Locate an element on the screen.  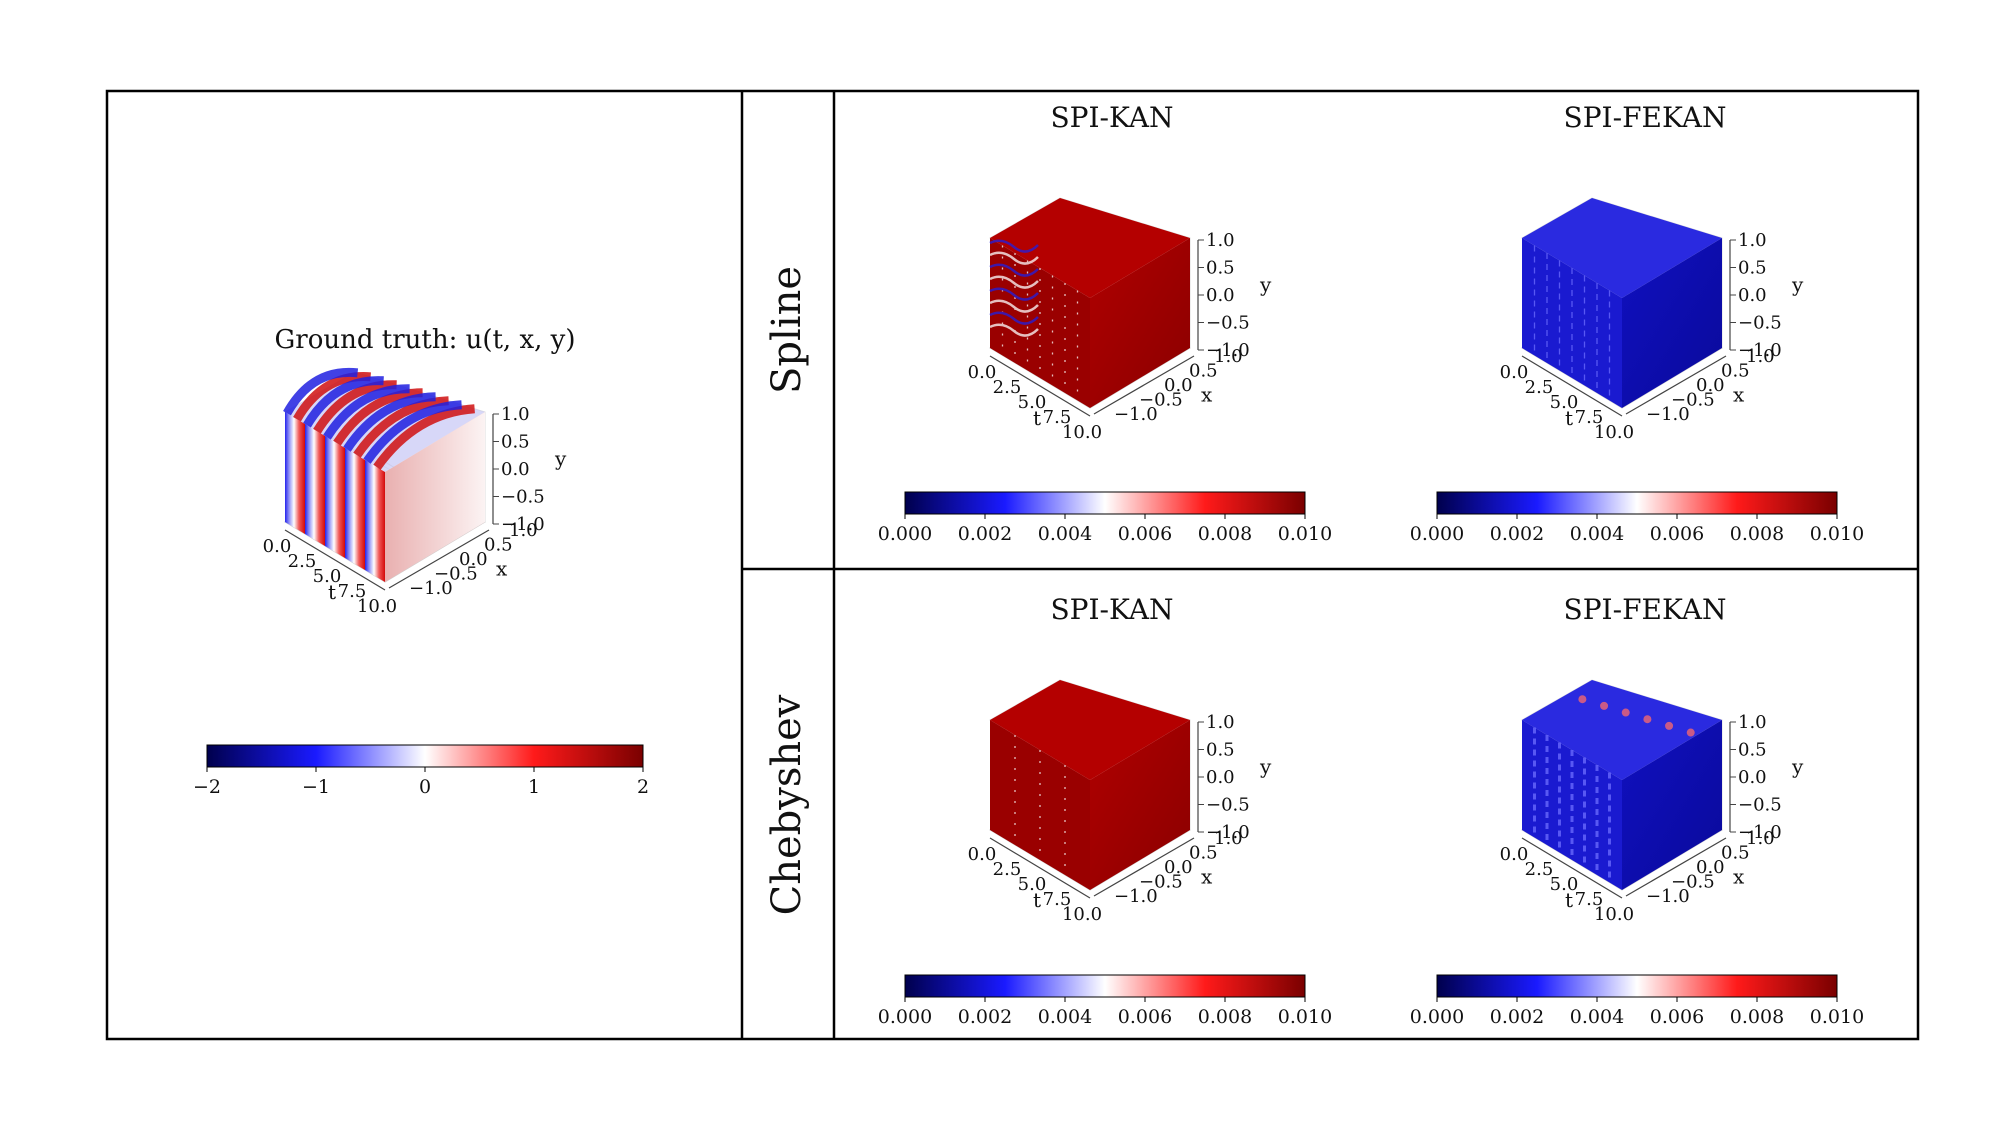
panel1-top-face is located at coordinates (1622, 248).